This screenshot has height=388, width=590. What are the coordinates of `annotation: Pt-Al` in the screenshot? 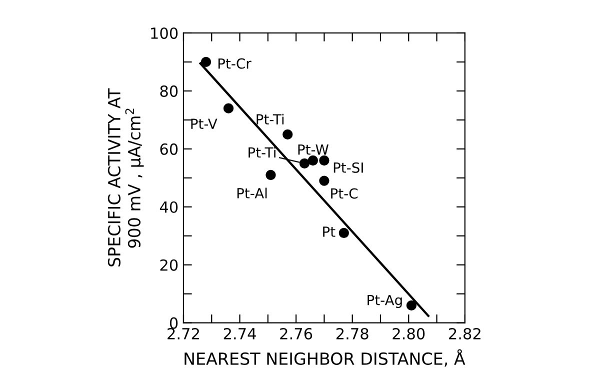 It's located at (252, 193).